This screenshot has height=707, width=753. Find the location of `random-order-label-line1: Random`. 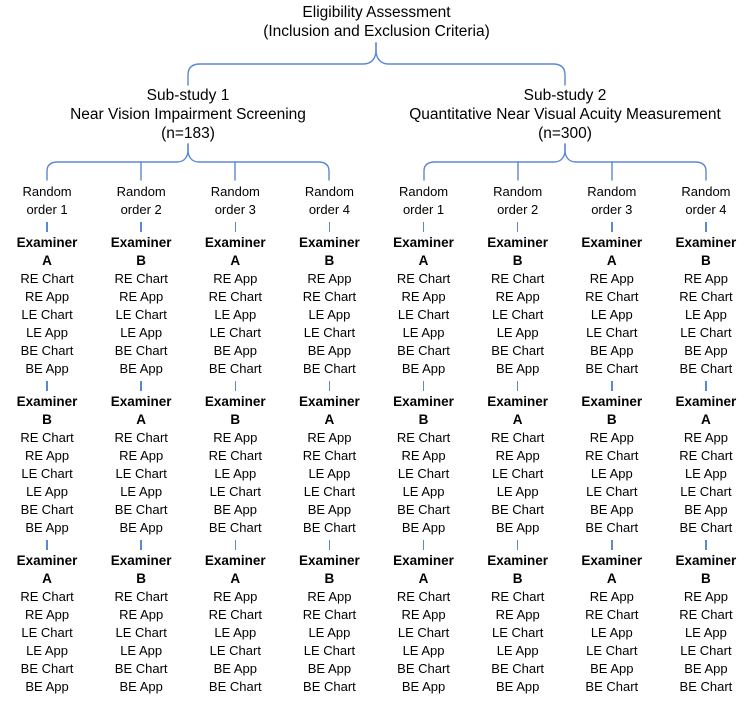

random-order-label-line1: Random is located at coordinates (141, 191).